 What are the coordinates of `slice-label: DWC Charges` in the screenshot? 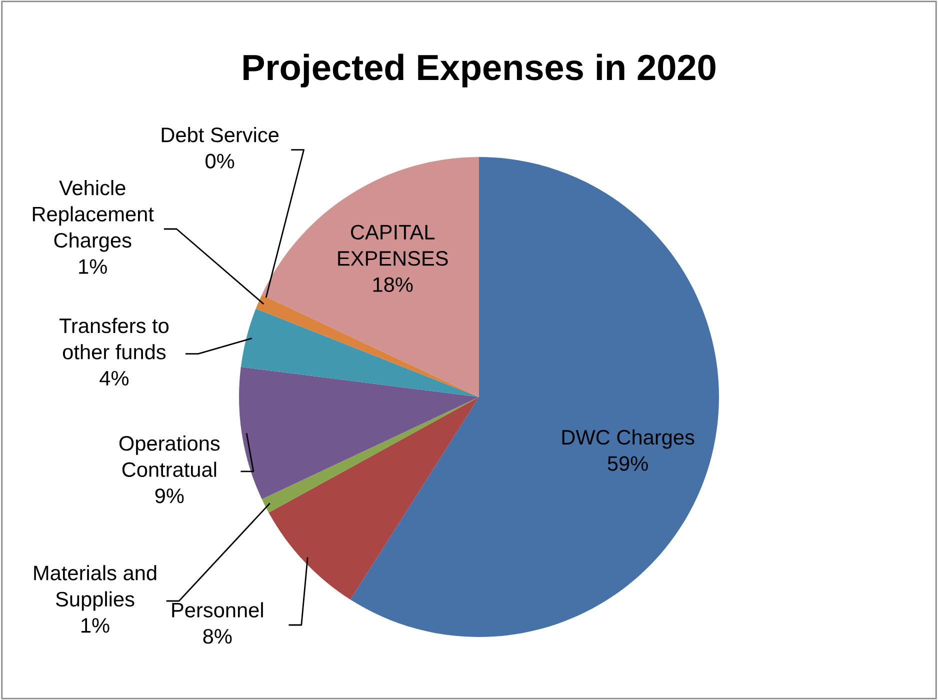 It's located at (628, 439).